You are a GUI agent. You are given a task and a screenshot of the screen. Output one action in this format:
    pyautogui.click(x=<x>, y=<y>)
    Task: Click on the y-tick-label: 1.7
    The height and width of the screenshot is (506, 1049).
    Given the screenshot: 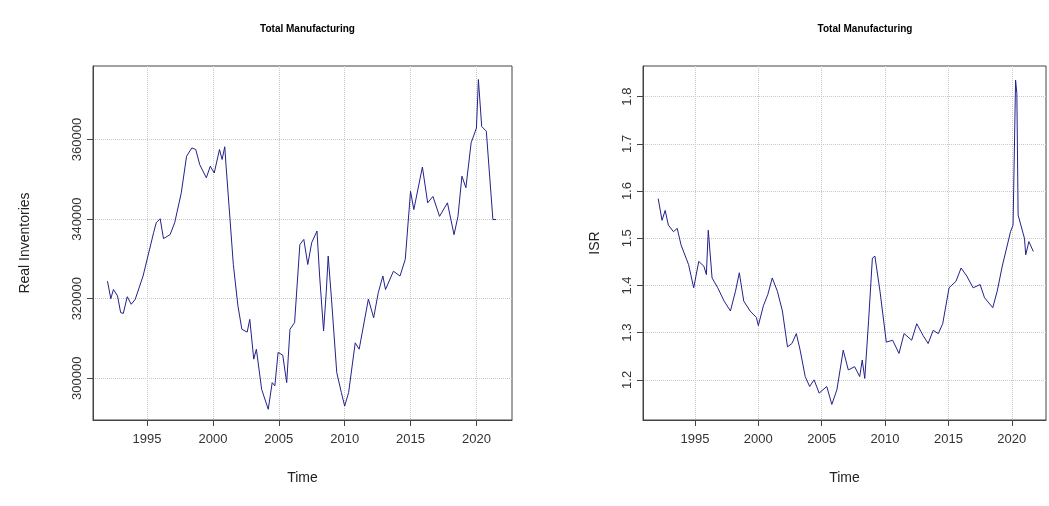 What is the action you would take?
    pyautogui.click(x=626, y=143)
    